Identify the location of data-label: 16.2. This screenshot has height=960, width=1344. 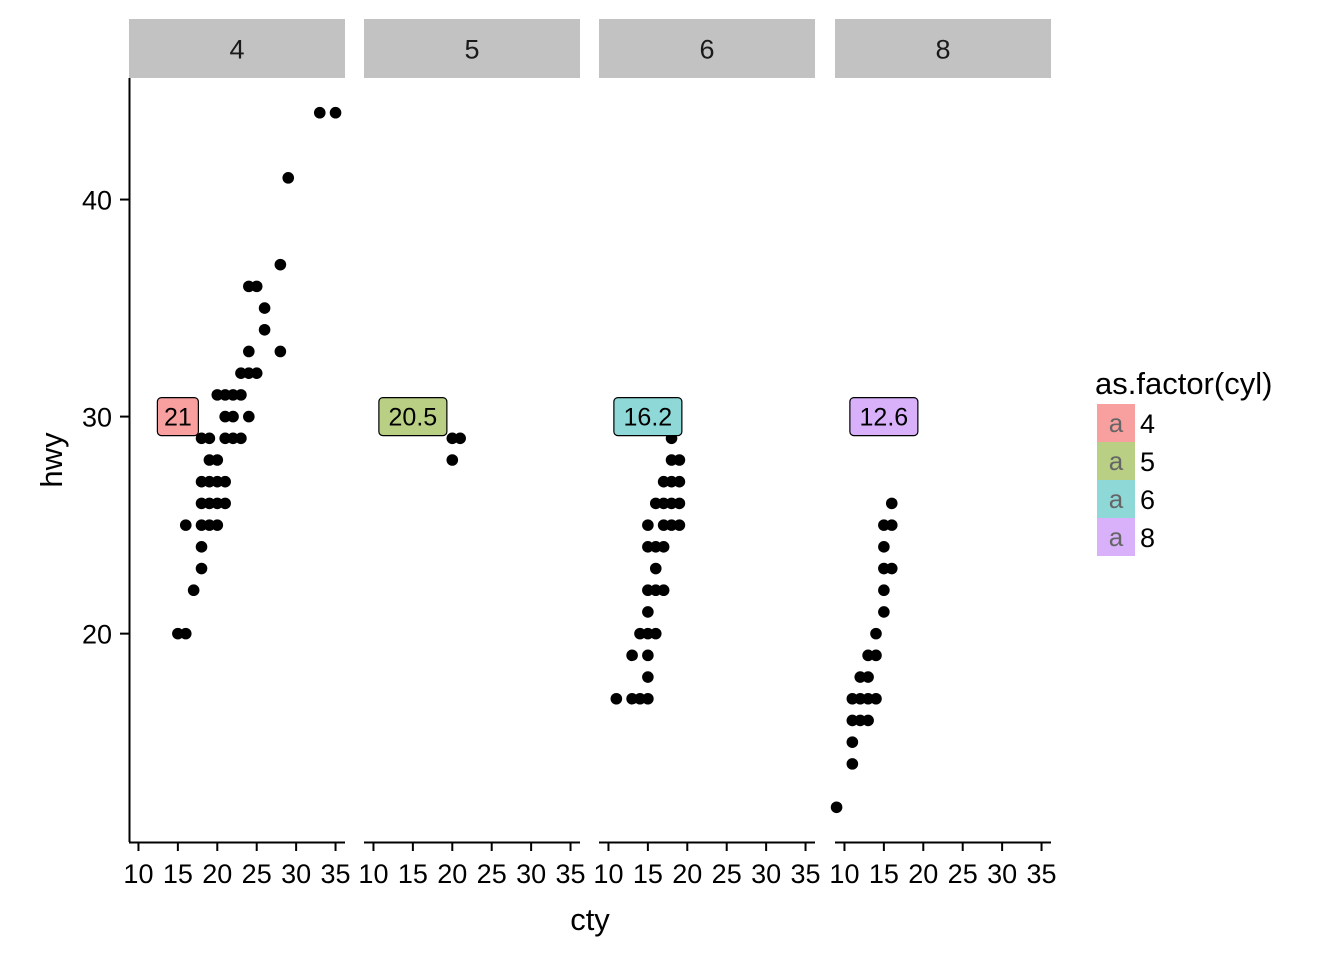
(648, 418).